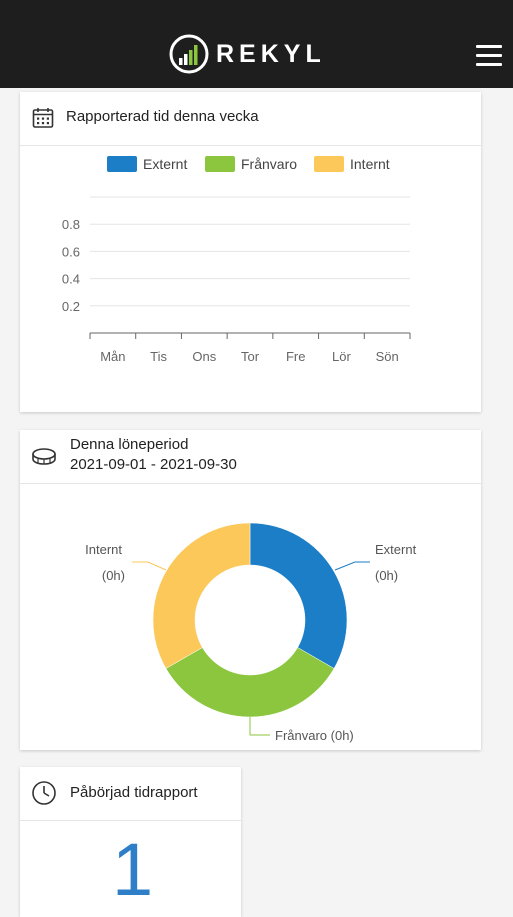 The width and height of the screenshot is (513, 917). What do you see at coordinates (201, 595) in the screenshot?
I see `donut-slice-internt` at bounding box center [201, 595].